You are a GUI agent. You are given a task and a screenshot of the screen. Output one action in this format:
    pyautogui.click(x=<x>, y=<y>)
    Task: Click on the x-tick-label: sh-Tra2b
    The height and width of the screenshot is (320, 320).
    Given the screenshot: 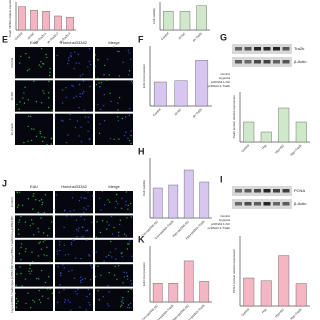 What is the action you would take?
    pyautogui.click(x=197, y=112)
    